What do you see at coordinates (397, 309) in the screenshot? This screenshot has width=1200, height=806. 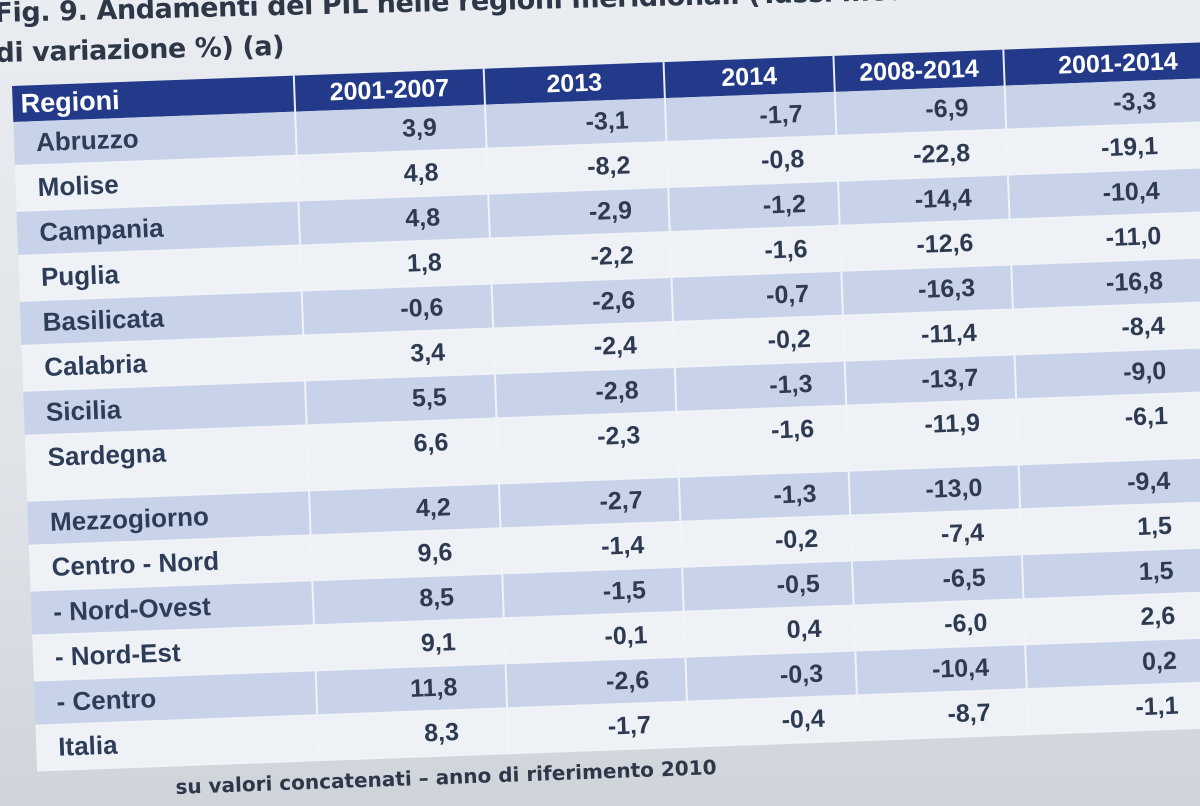 I see `cell-value: -0,6` at bounding box center [397, 309].